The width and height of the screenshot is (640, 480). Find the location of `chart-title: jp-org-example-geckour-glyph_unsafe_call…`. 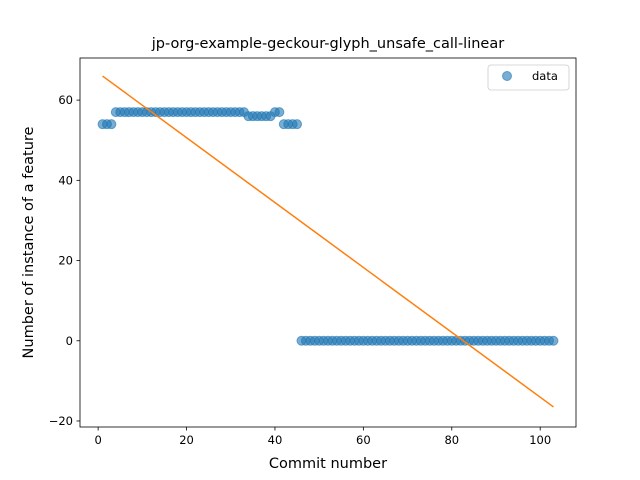

chart-title: jp-org-example-geckour-glyph_unsafe_call… is located at coordinates (327, 44).